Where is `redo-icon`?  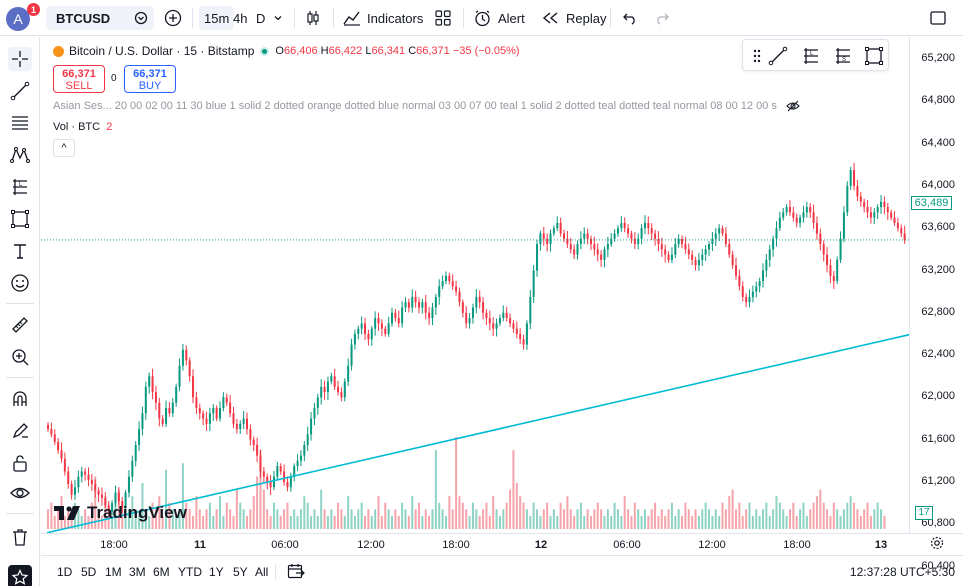 redo-icon is located at coordinates (662, 18).